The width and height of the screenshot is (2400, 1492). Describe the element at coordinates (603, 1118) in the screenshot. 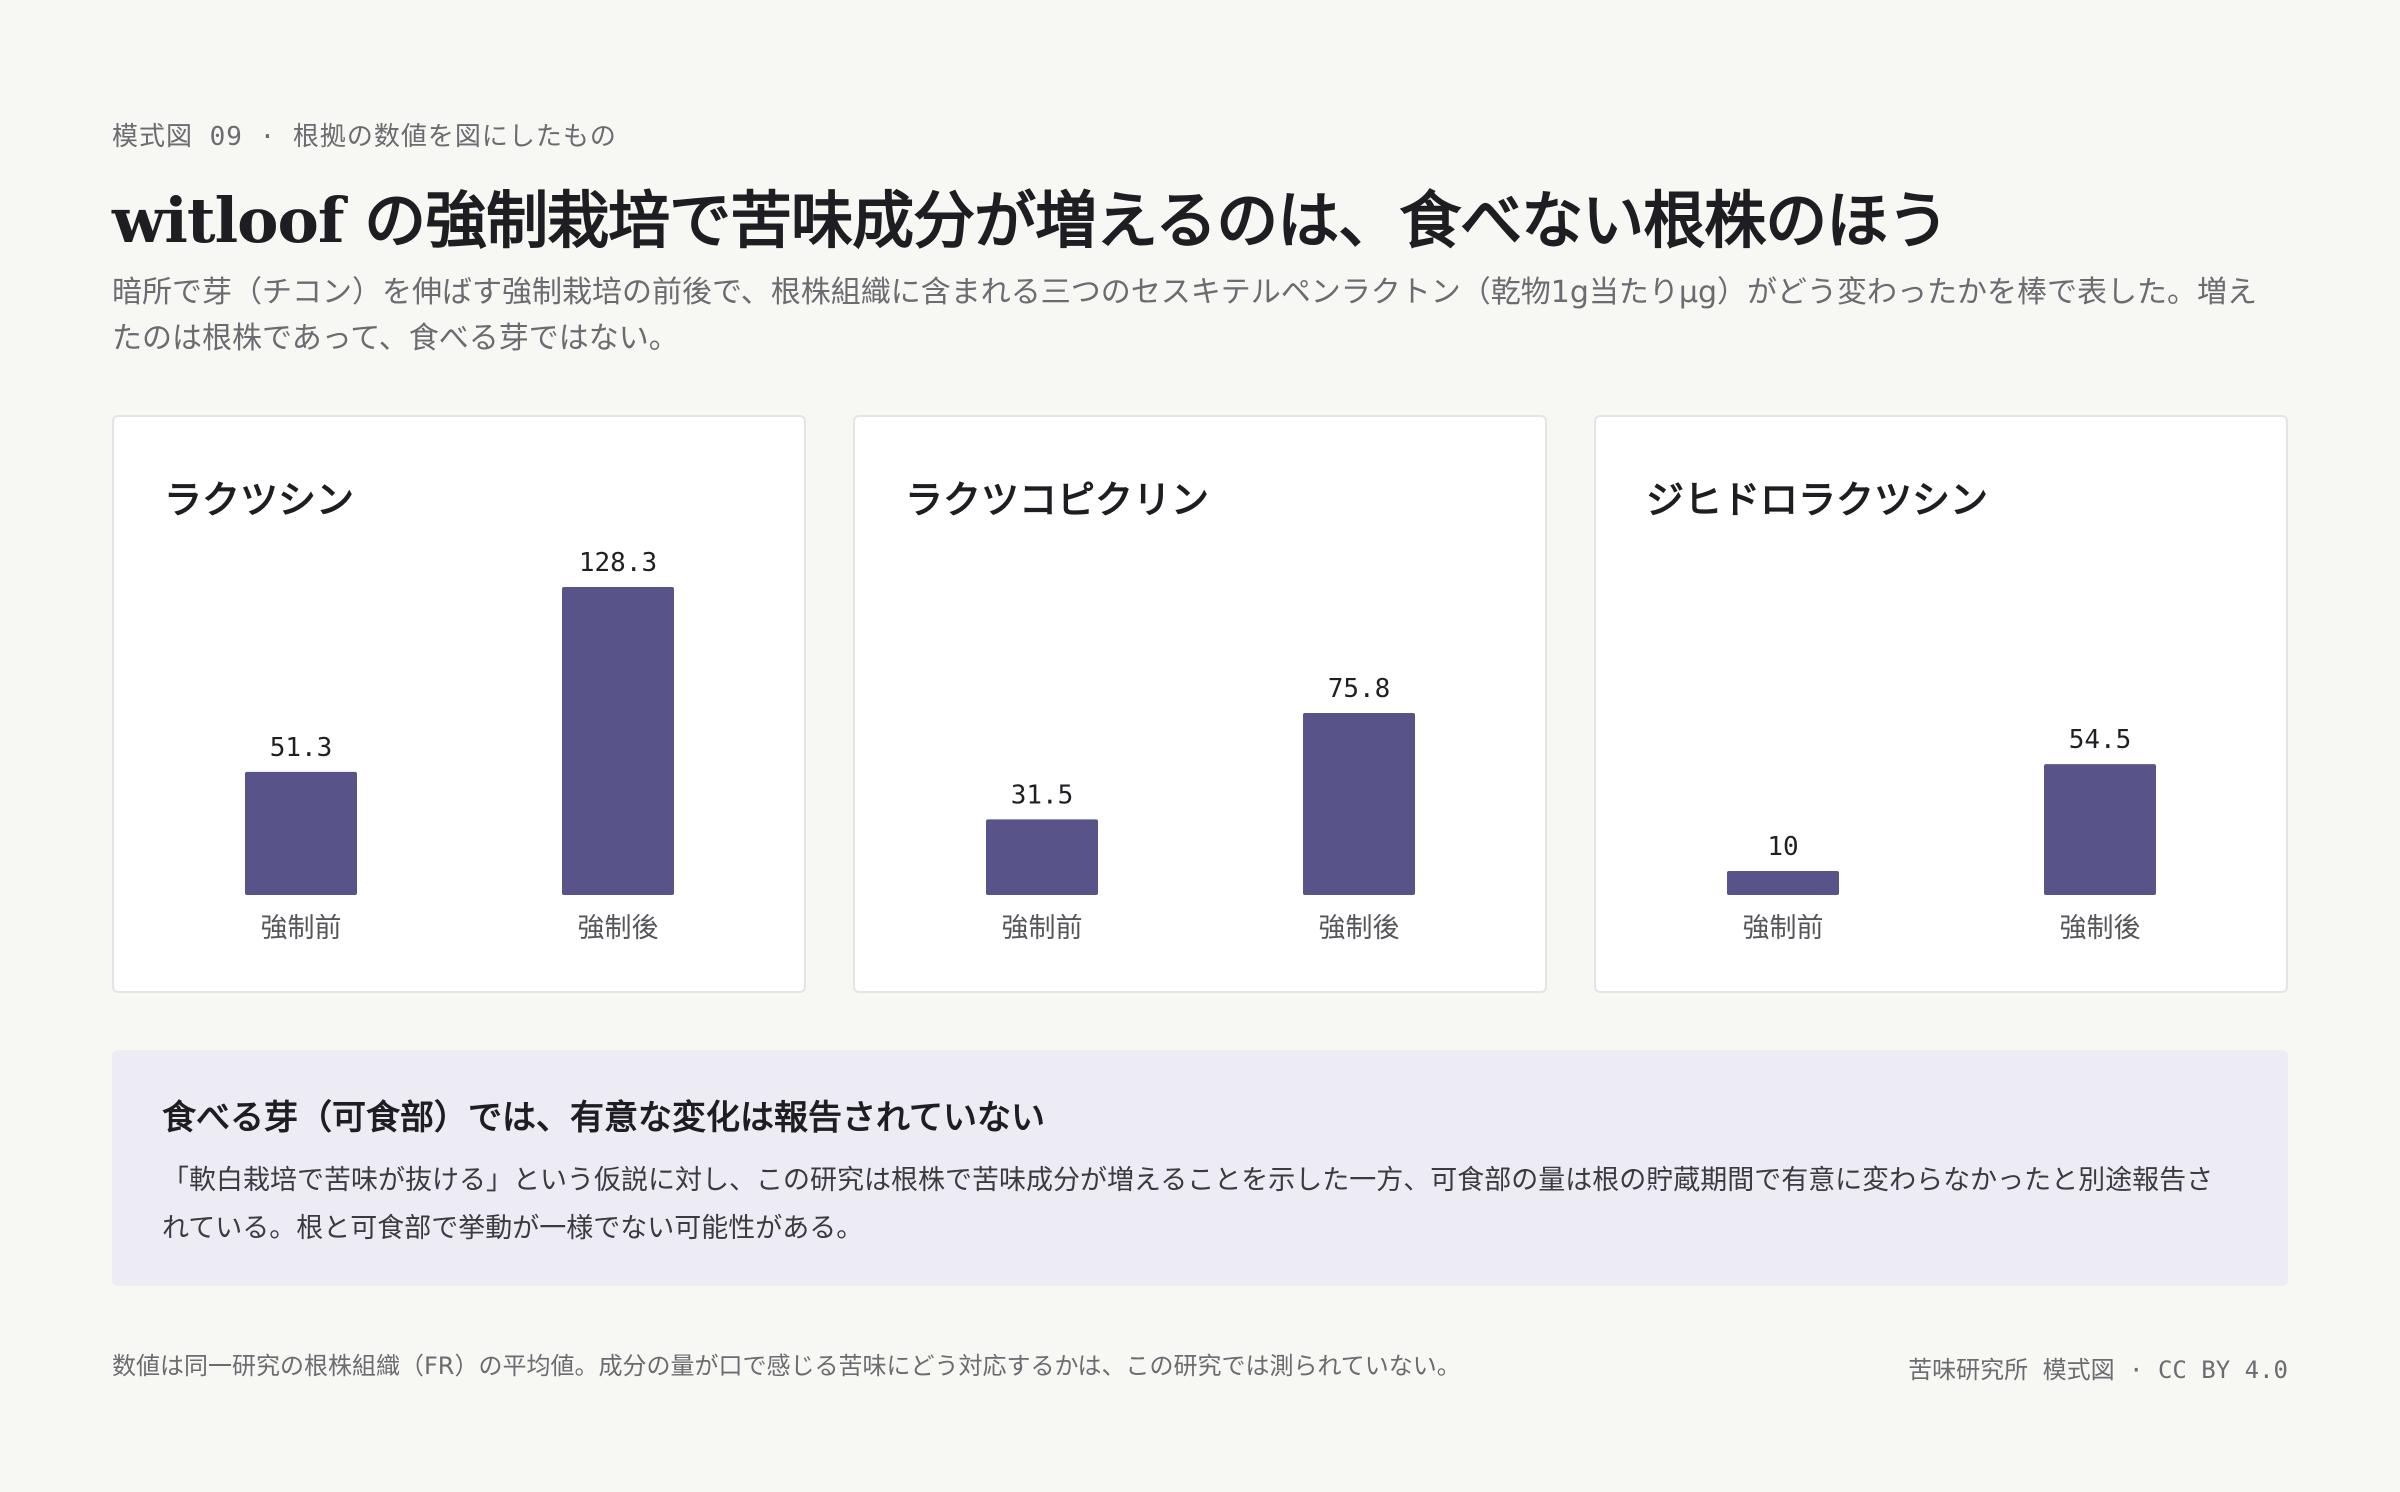

I see `note-title: 食べる芽（可食部）では、有意な変化は報告されていない` at that location.